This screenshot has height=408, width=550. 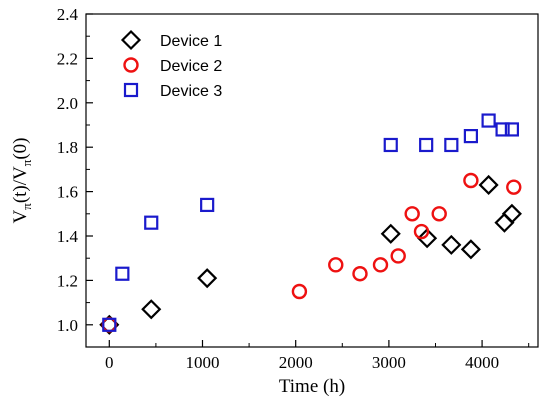 What do you see at coordinates (202, 362) in the screenshot?
I see `x-tick-label: 1000` at bounding box center [202, 362].